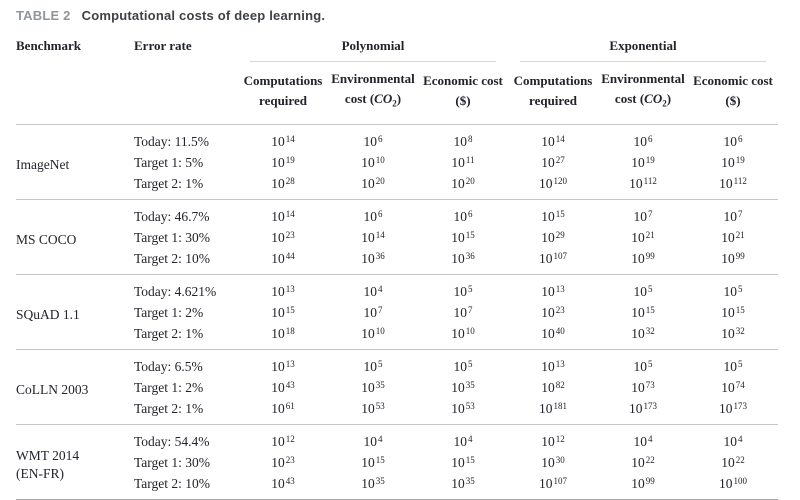 The width and height of the screenshot is (800, 500). What do you see at coordinates (553, 462) in the screenshot?
I see `exp-computations-required-value: 1030` at bounding box center [553, 462].